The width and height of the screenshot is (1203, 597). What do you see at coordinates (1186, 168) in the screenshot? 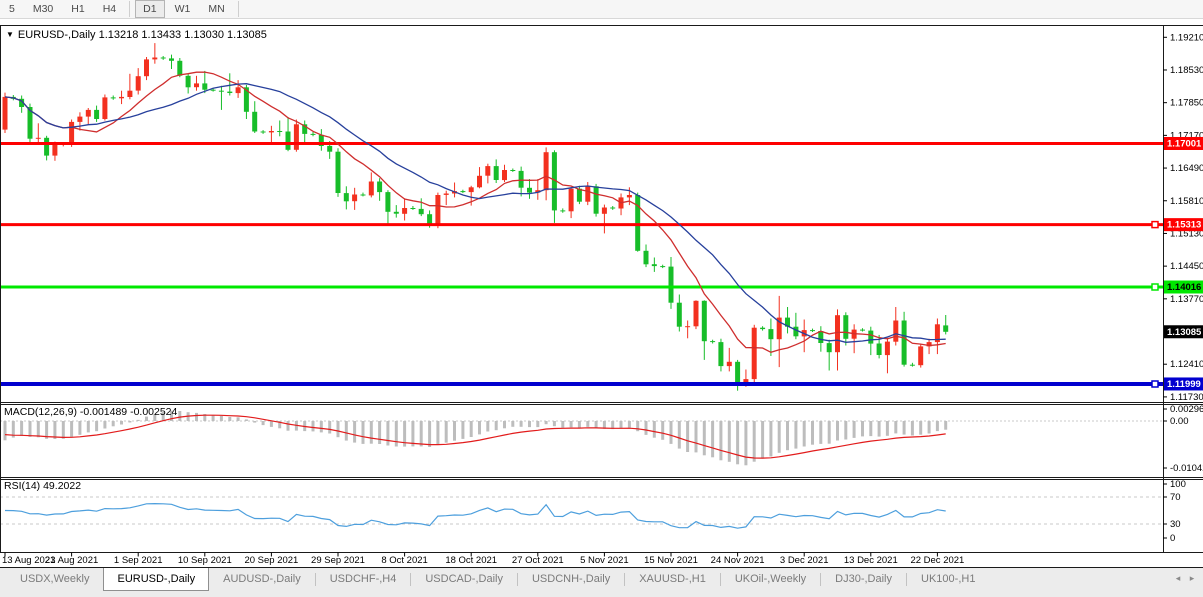
I see `svg-text: 1.16490` at bounding box center [1186, 168].